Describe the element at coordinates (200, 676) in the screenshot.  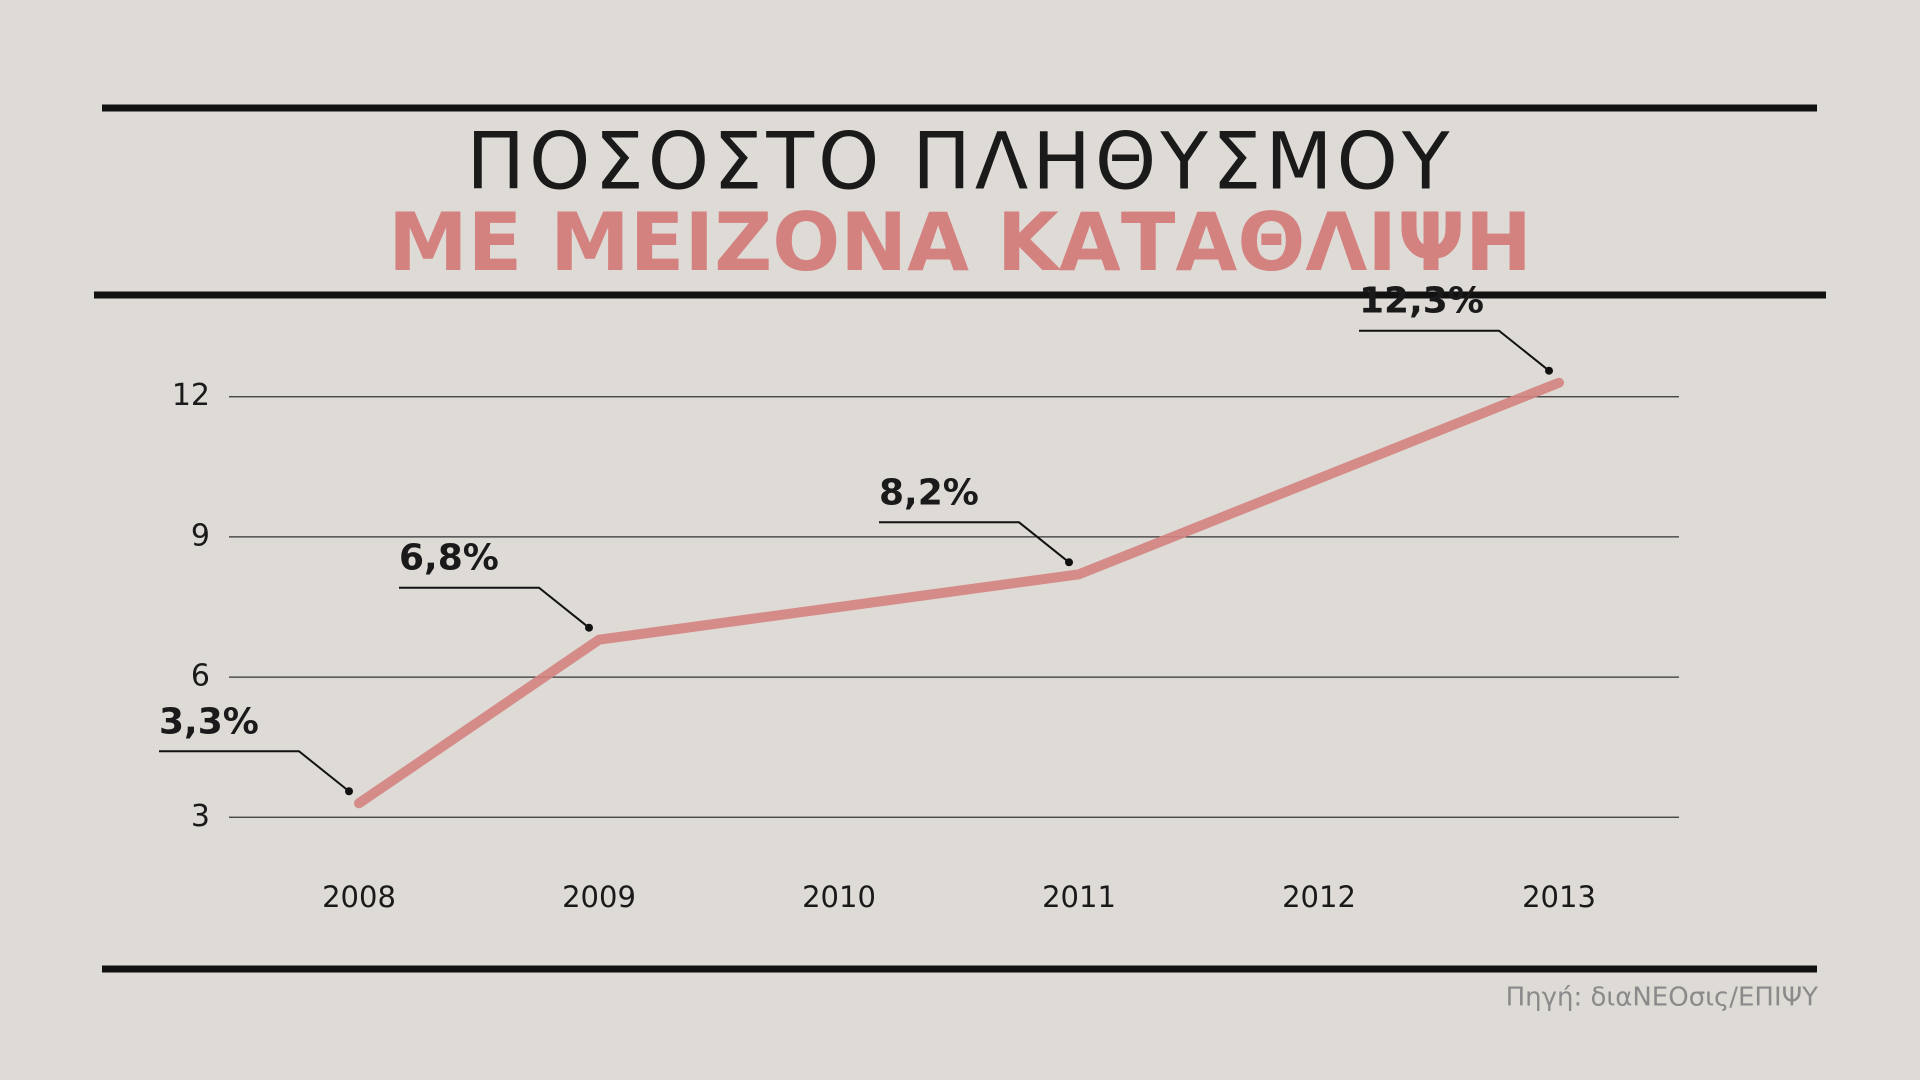
I see `y-tick-label: 6` at that location.